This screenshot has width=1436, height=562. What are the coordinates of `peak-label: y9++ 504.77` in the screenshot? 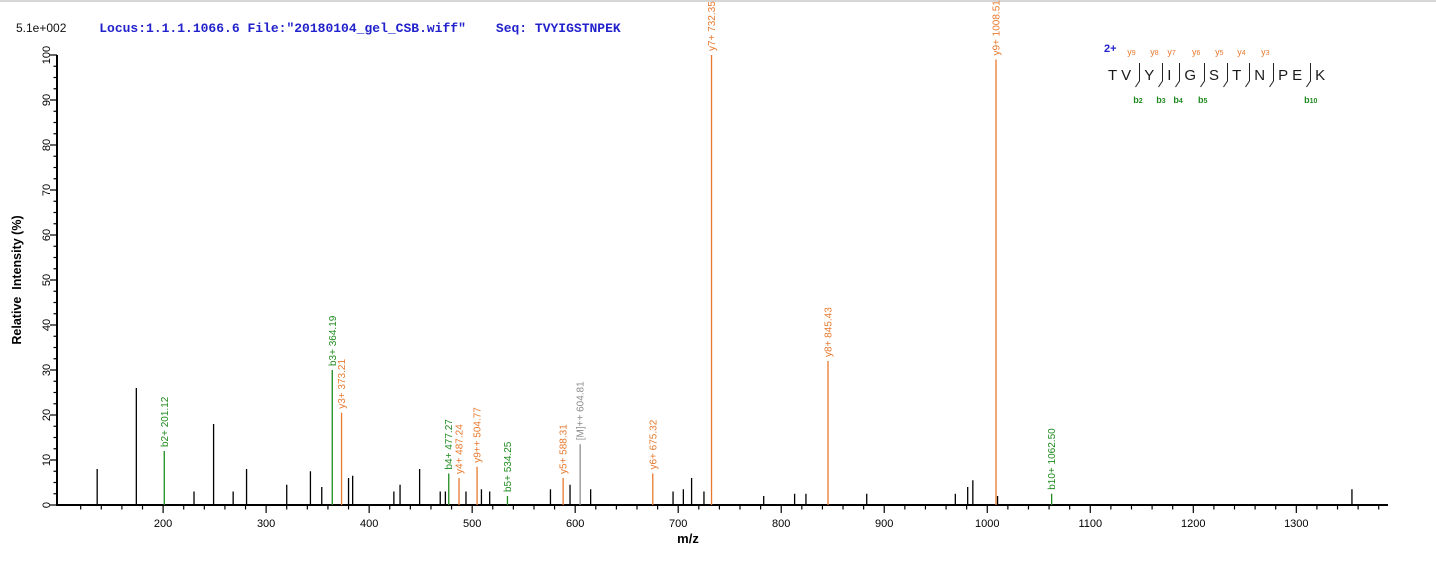 It's located at (478, 435).